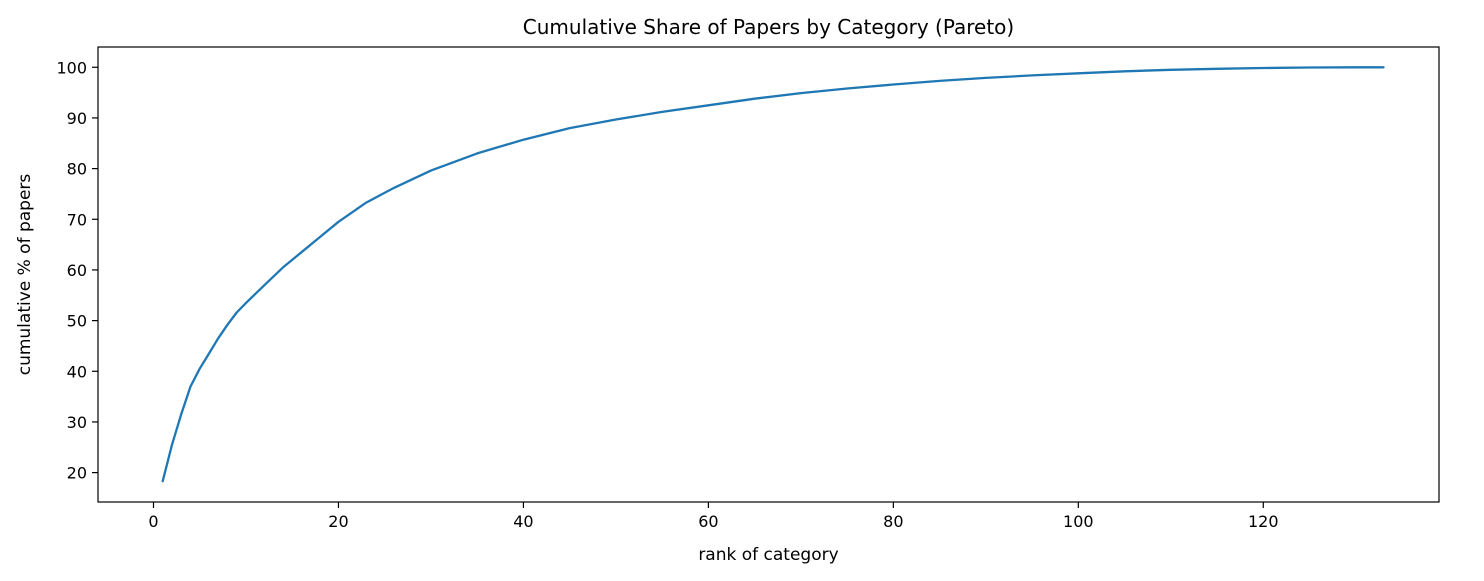 The image size is (1484, 581). Describe the element at coordinates (77, 371) in the screenshot. I see `y-tick-label: 40` at that location.